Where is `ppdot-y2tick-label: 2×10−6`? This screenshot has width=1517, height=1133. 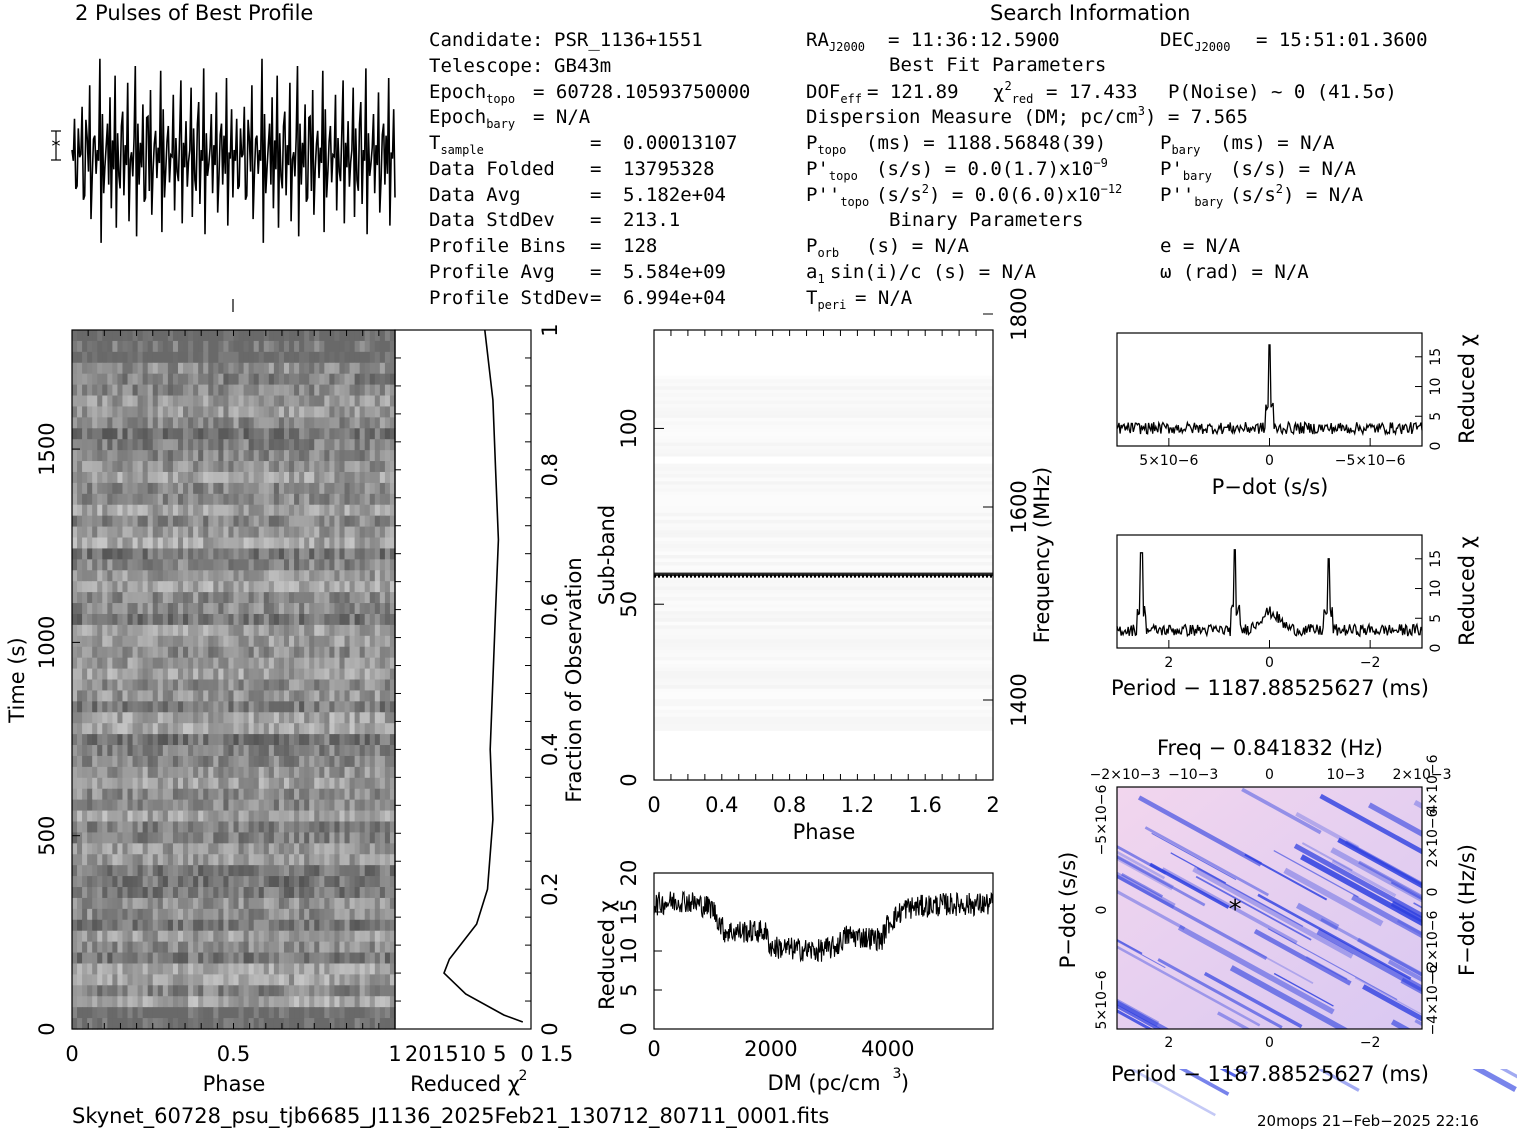 ppdot-y2tick-label: 2×10−6 is located at coordinates (1433, 837).